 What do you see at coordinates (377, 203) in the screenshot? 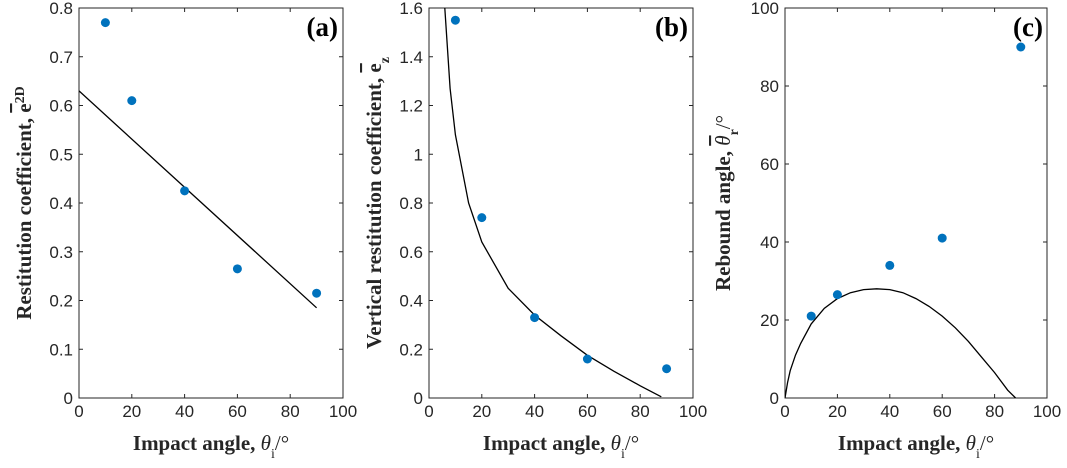
I see `y-axis-label-b: Vertical restitution coefficient, ez` at bounding box center [377, 203].